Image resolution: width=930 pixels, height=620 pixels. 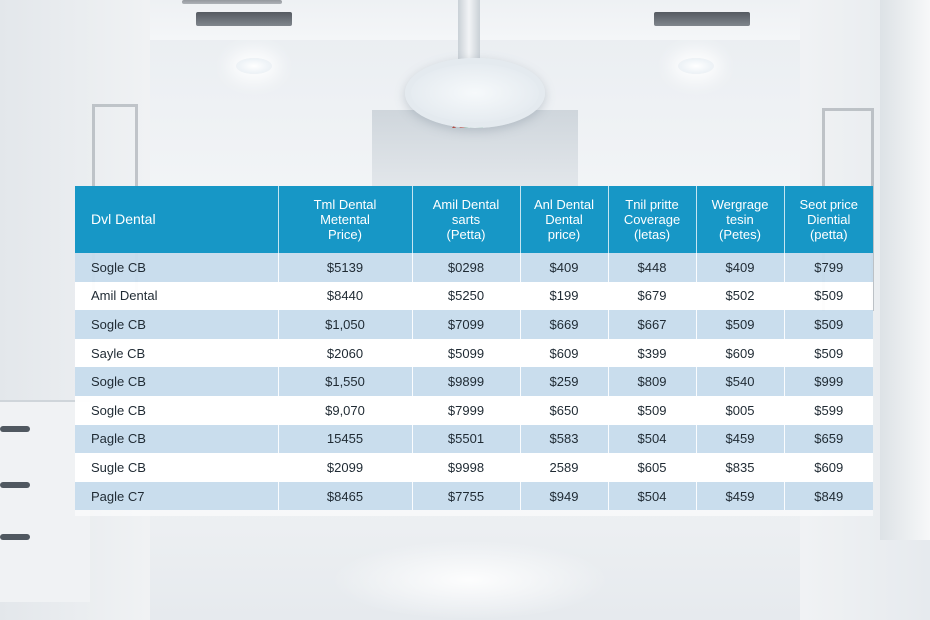 What do you see at coordinates (652, 324) in the screenshot?
I see `table-cell: $667` at bounding box center [652, 324].